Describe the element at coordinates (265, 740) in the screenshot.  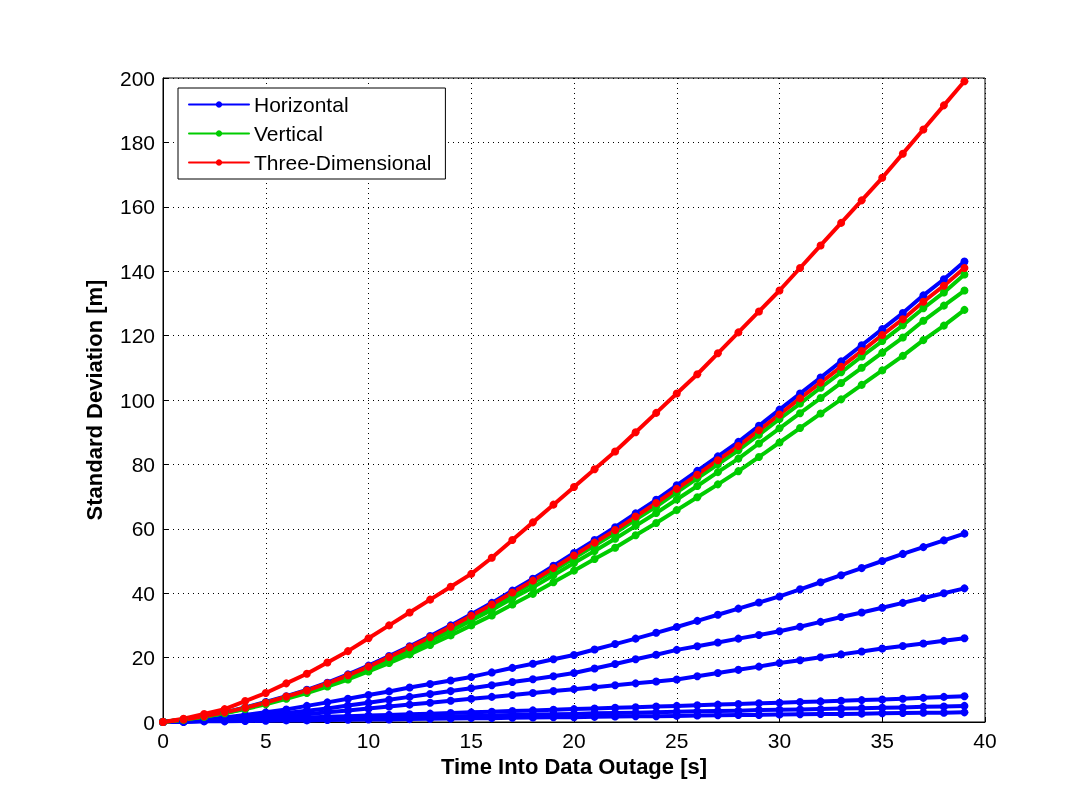
I see `x-tick-label: 5` at that location.